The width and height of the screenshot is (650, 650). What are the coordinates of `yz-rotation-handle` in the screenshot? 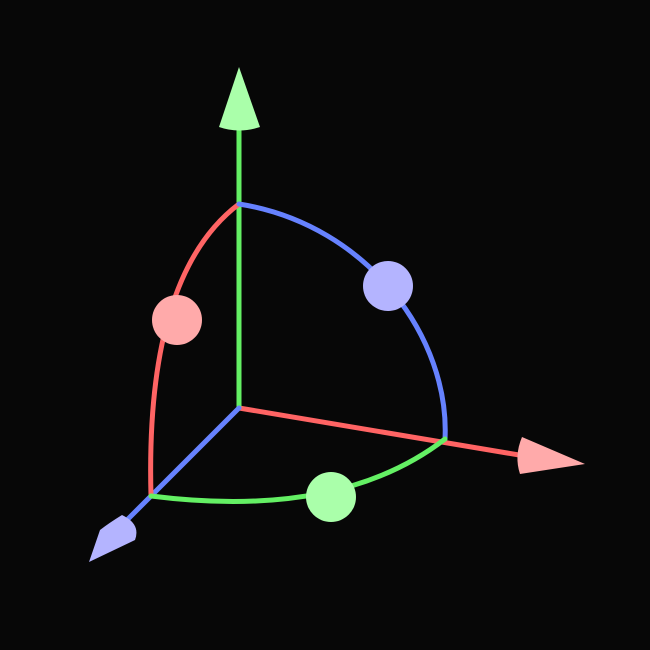 It's located at (177, 320).